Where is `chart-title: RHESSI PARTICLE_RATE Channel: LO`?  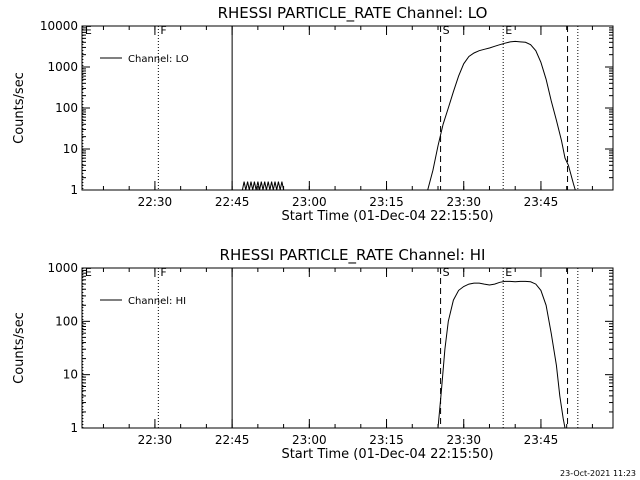 chart-title: RHESSI PARTICLE_RATE Channel: LO is located at coordinates (353, 13).